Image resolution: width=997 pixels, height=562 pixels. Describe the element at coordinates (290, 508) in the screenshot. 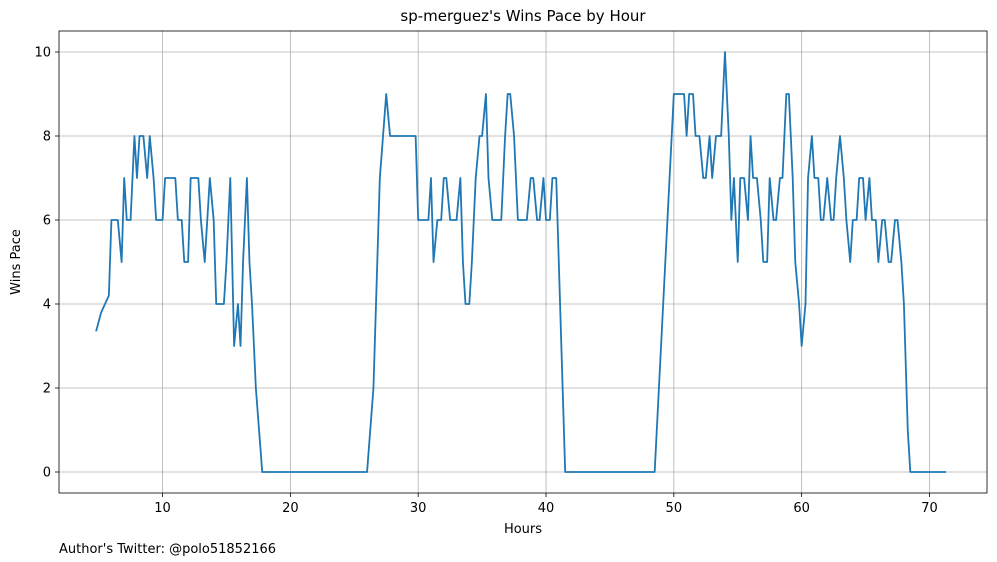

I see `x-tick-label: 20` at that location.